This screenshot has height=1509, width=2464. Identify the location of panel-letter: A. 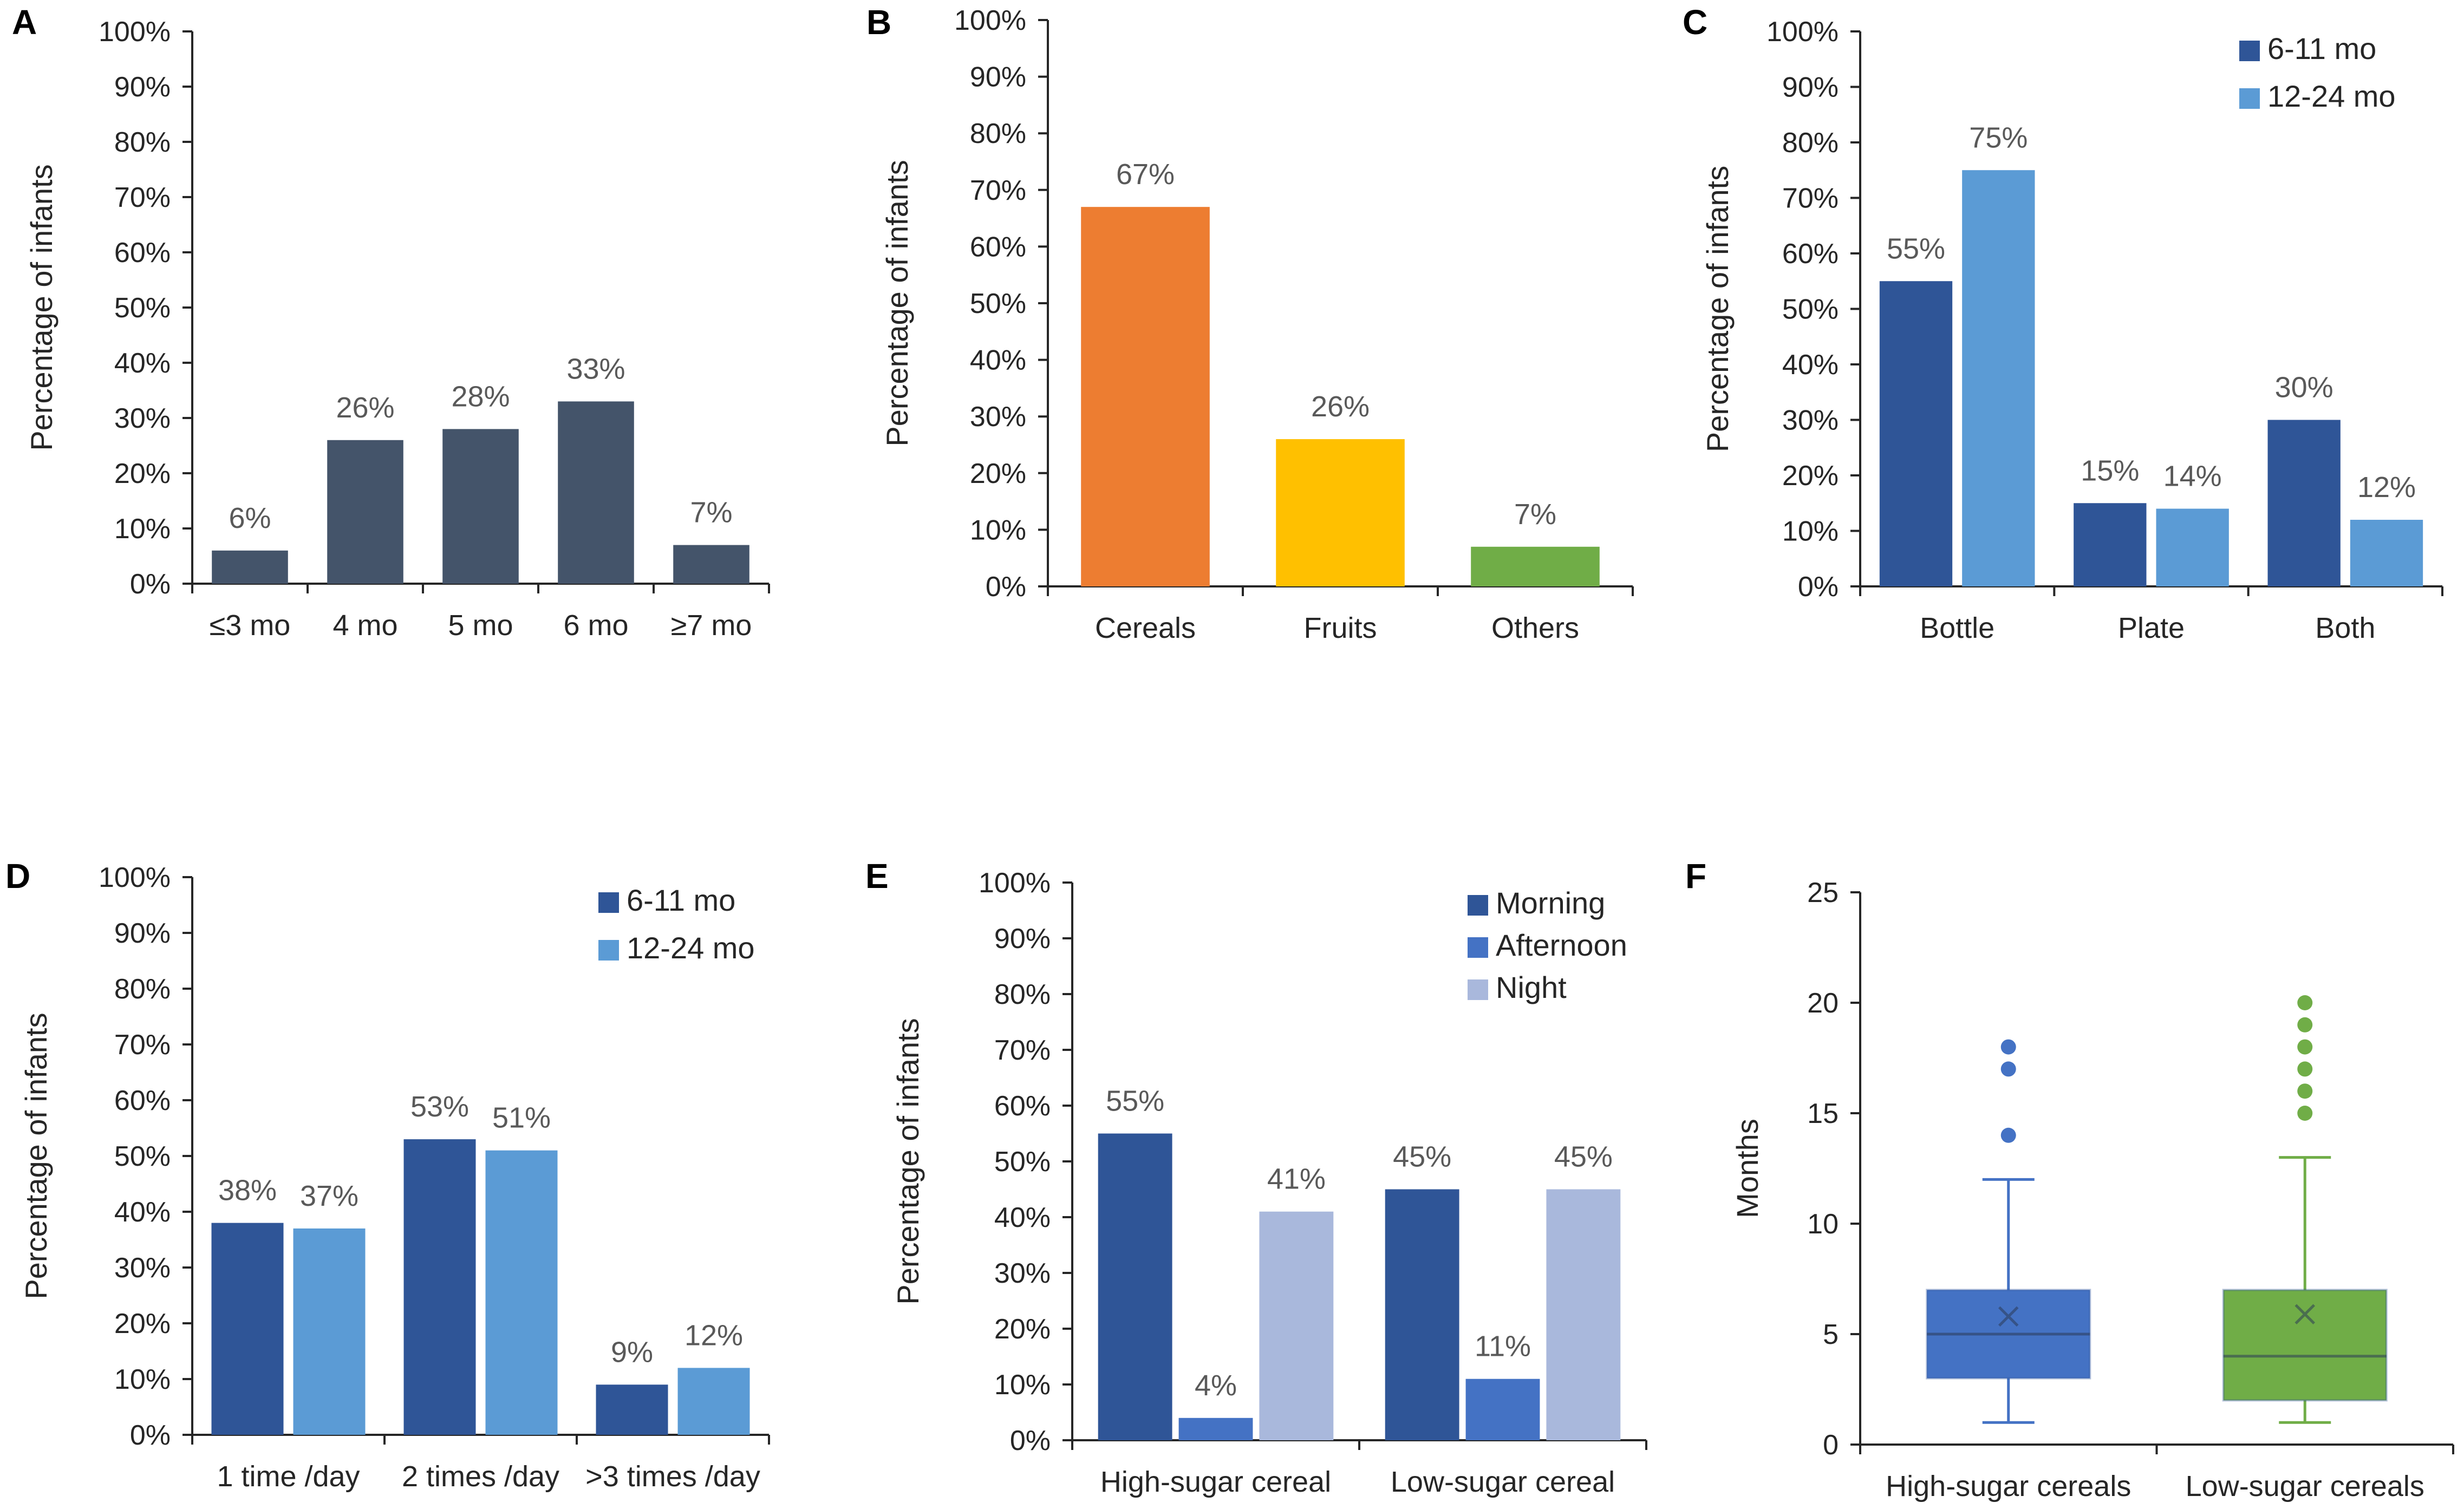
(24, 22).